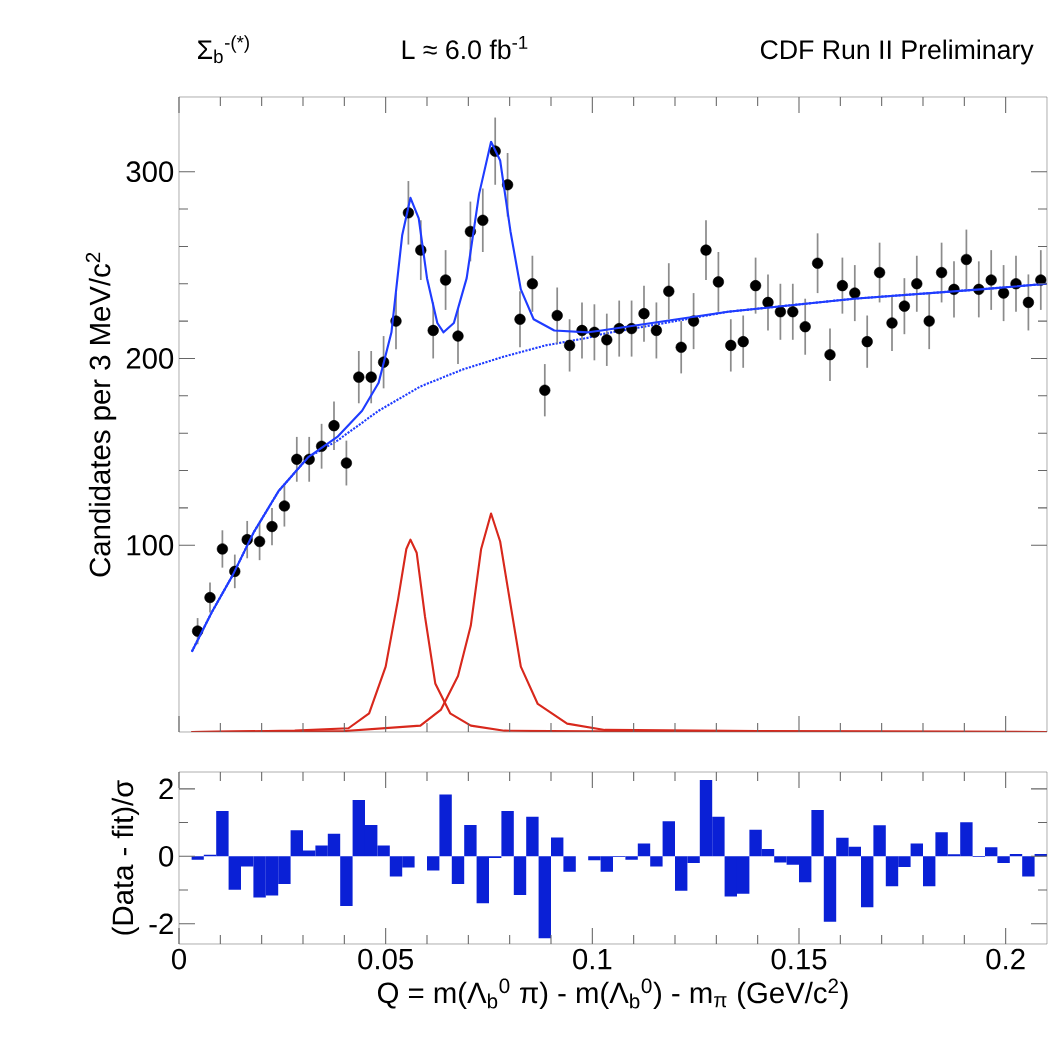 This screenshot has width=1056, height=1060. I want to click on y-axis-title: (Data - fit)/σ, so click(125, 857).